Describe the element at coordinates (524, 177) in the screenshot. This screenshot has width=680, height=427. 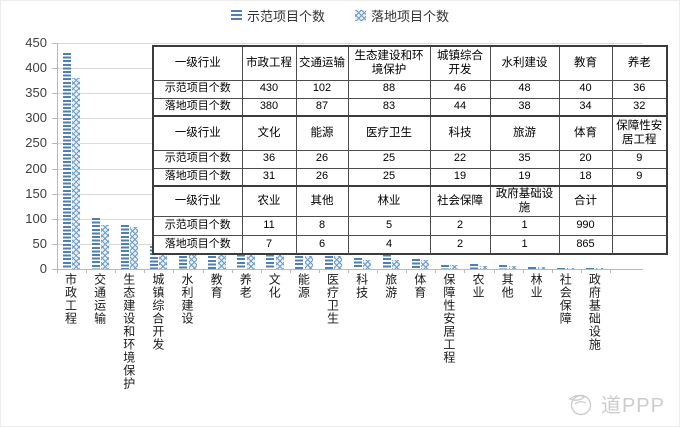
I see `table-cell: 19` at that location.